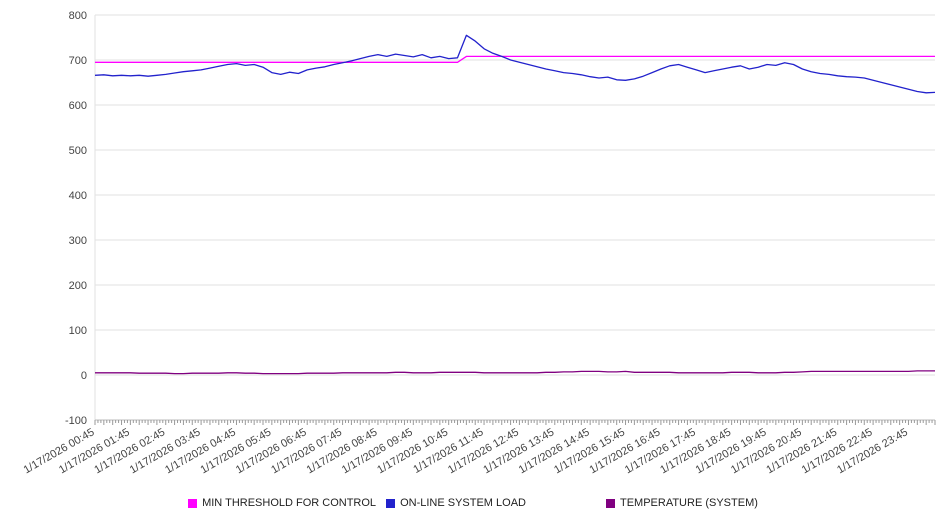  What do you see at coordinates (78, 61) in the screenshot?
I see `svg-text: 700` at bounding box center [78, 61].